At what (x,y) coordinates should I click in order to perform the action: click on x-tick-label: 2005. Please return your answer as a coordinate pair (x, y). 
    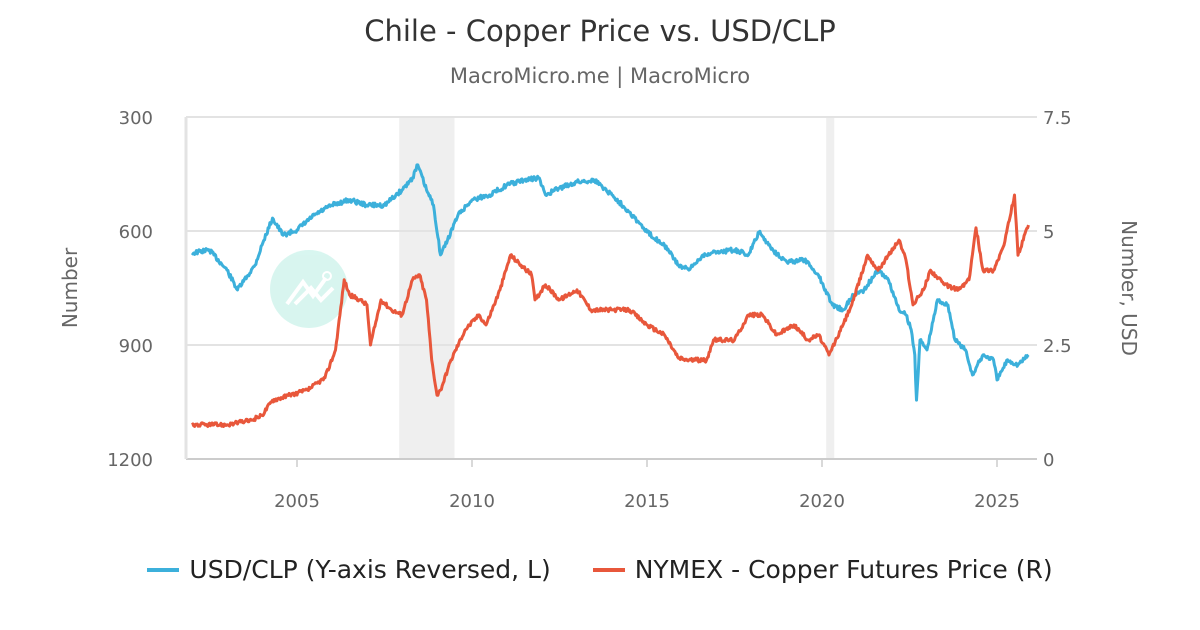
    Looking at the image, I should click on (297, 501).